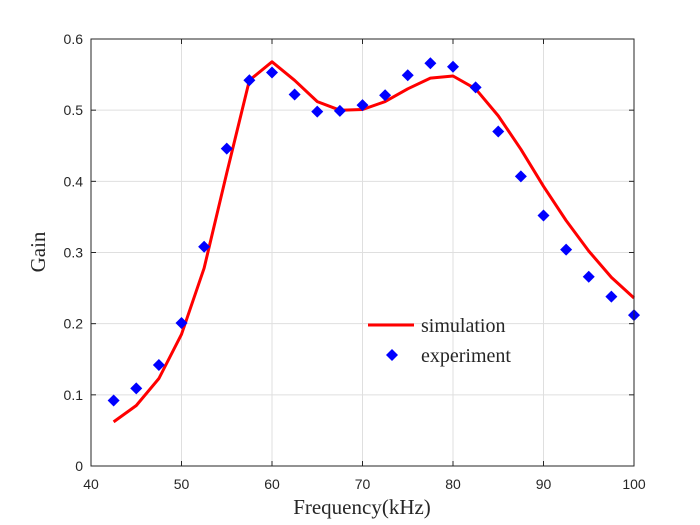 This screenshot has height=525, width=700. I want to click on x-axis-label: Frequency(kHz), so click(362, 507).